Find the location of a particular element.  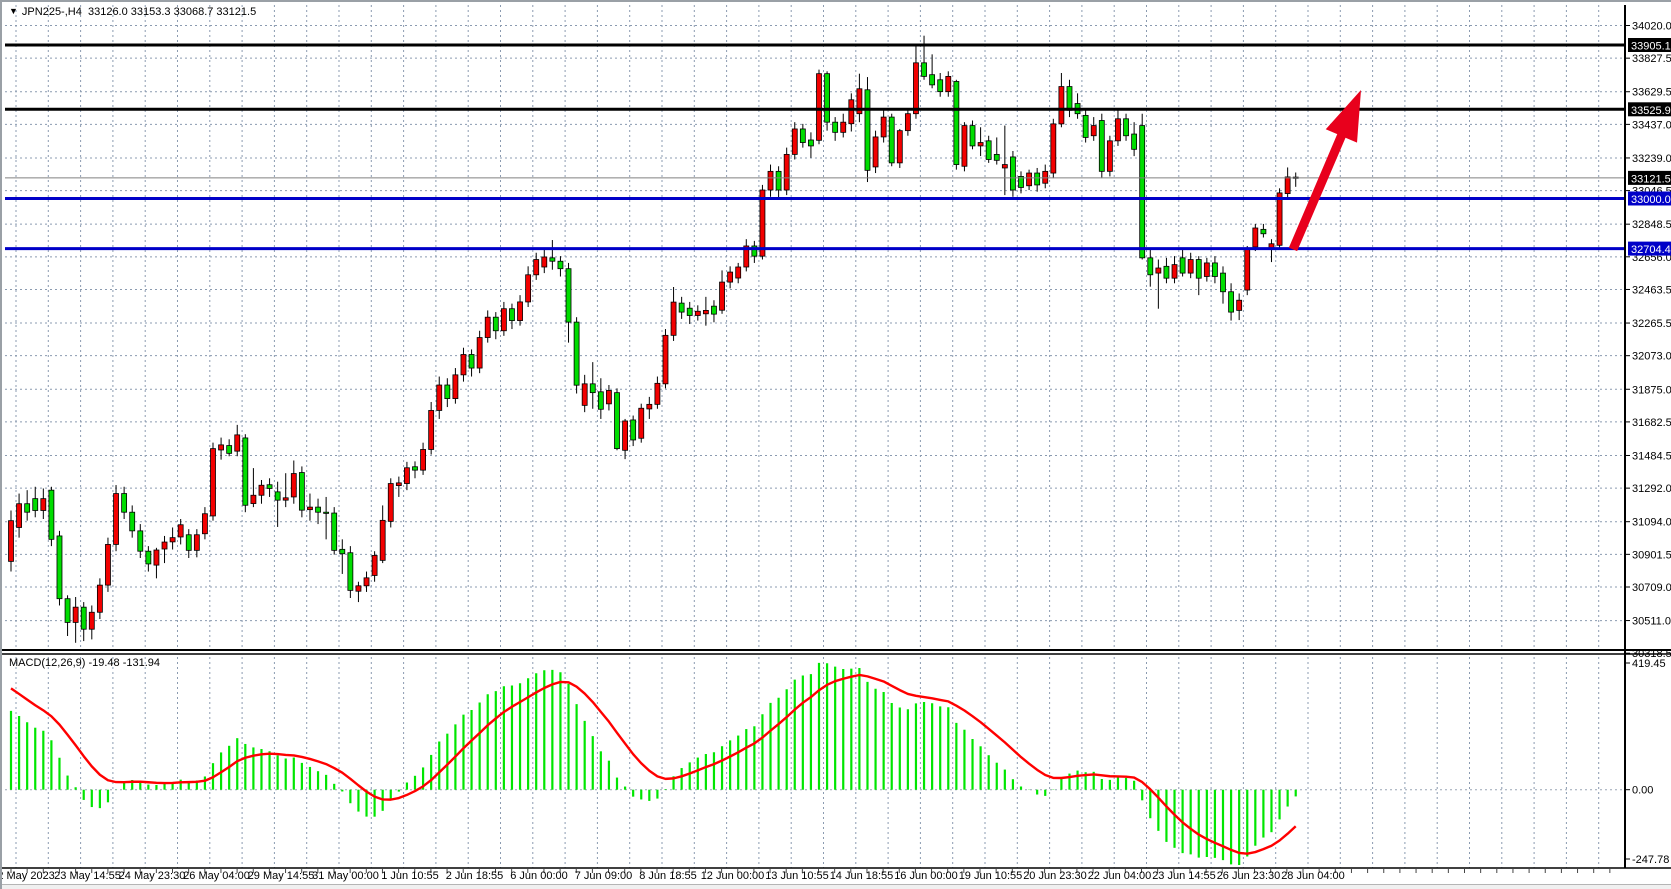

time-axis-label: 24 May 23:30 is located at coordinates (152, 876).